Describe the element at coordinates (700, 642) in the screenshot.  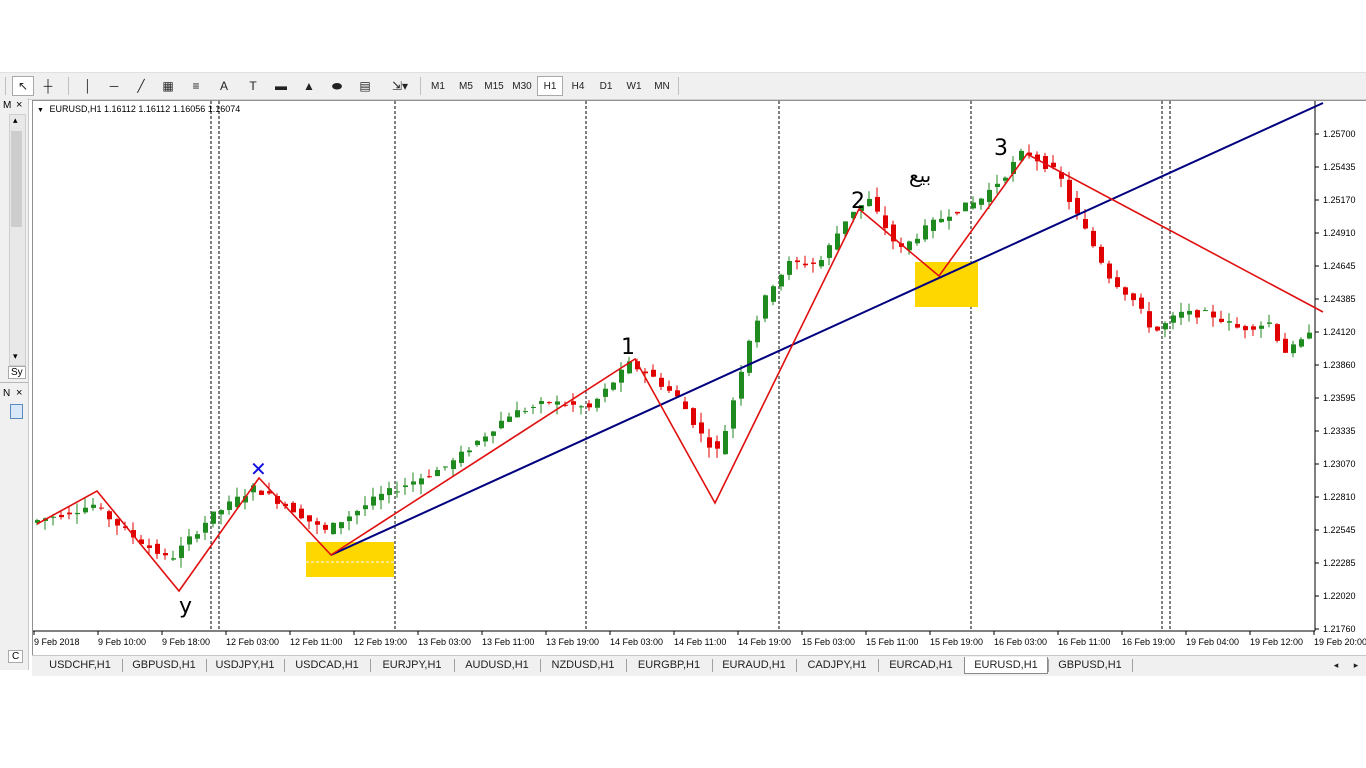
I see `time-tick-label: 14 Feb 11:00` at that location.